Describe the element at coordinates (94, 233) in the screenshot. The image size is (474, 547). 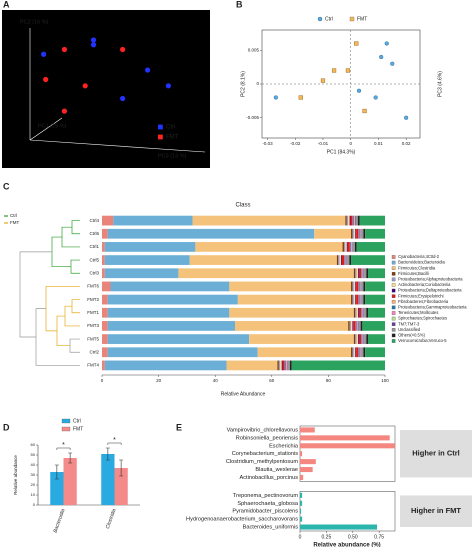
I see `row-label: Ctrl6` at that location.